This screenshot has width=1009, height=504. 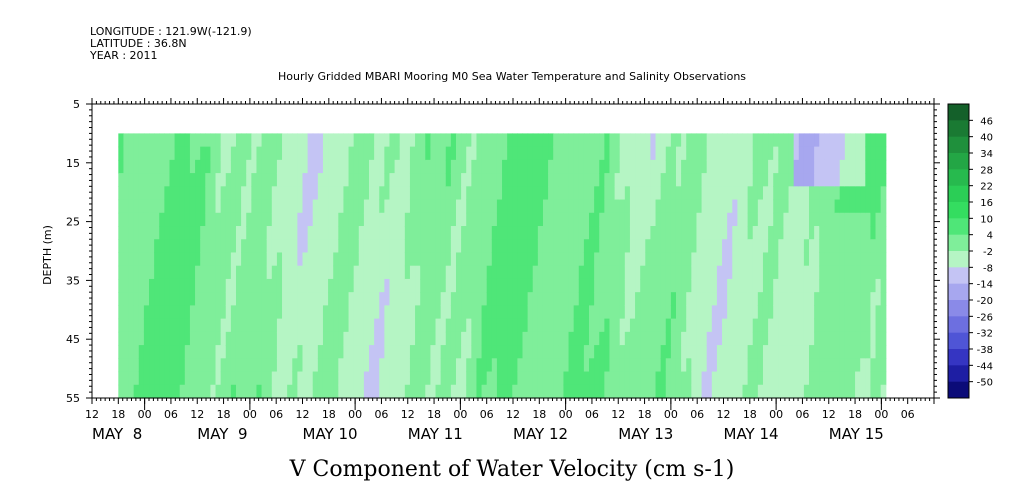 I want to click on x-tick-label: 12, so click(x=408, y=414).